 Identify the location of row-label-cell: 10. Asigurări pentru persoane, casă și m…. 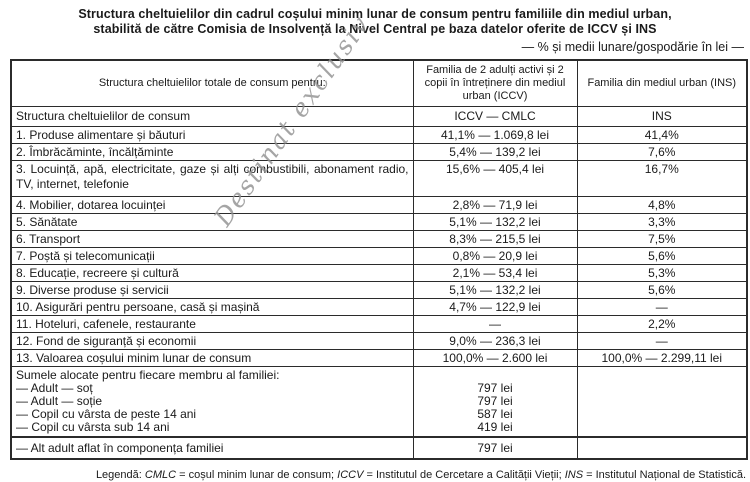
(212, 307).